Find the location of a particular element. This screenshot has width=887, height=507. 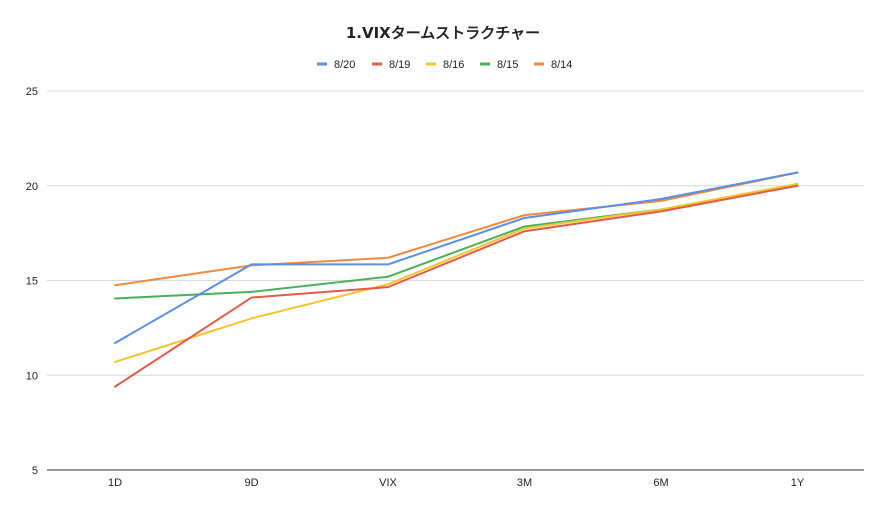

x-tick-label-6m: 6M is located at coordinates (660, 483).